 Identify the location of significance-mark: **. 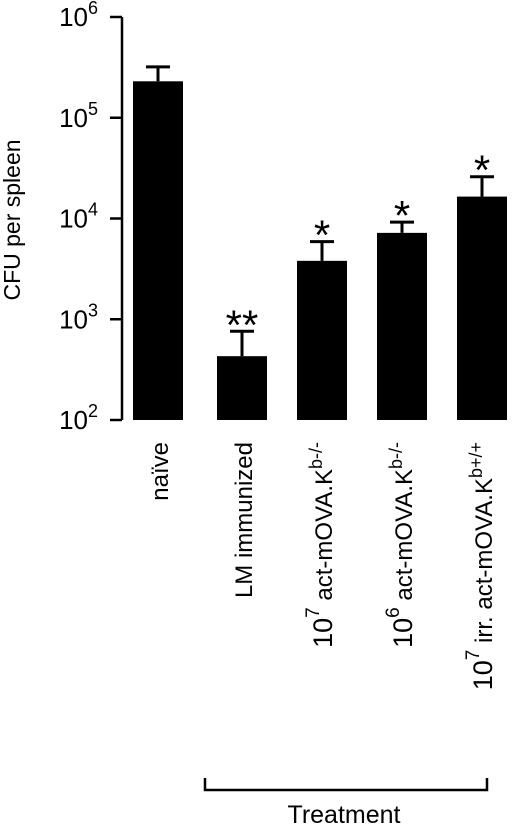
(242, 324).